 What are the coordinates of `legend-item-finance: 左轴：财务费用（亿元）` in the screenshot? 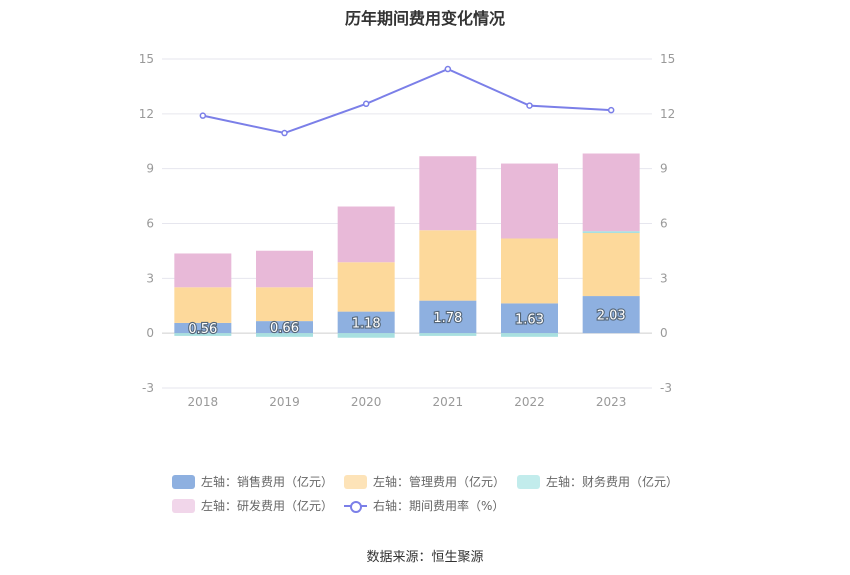 It's located at (597, 481).